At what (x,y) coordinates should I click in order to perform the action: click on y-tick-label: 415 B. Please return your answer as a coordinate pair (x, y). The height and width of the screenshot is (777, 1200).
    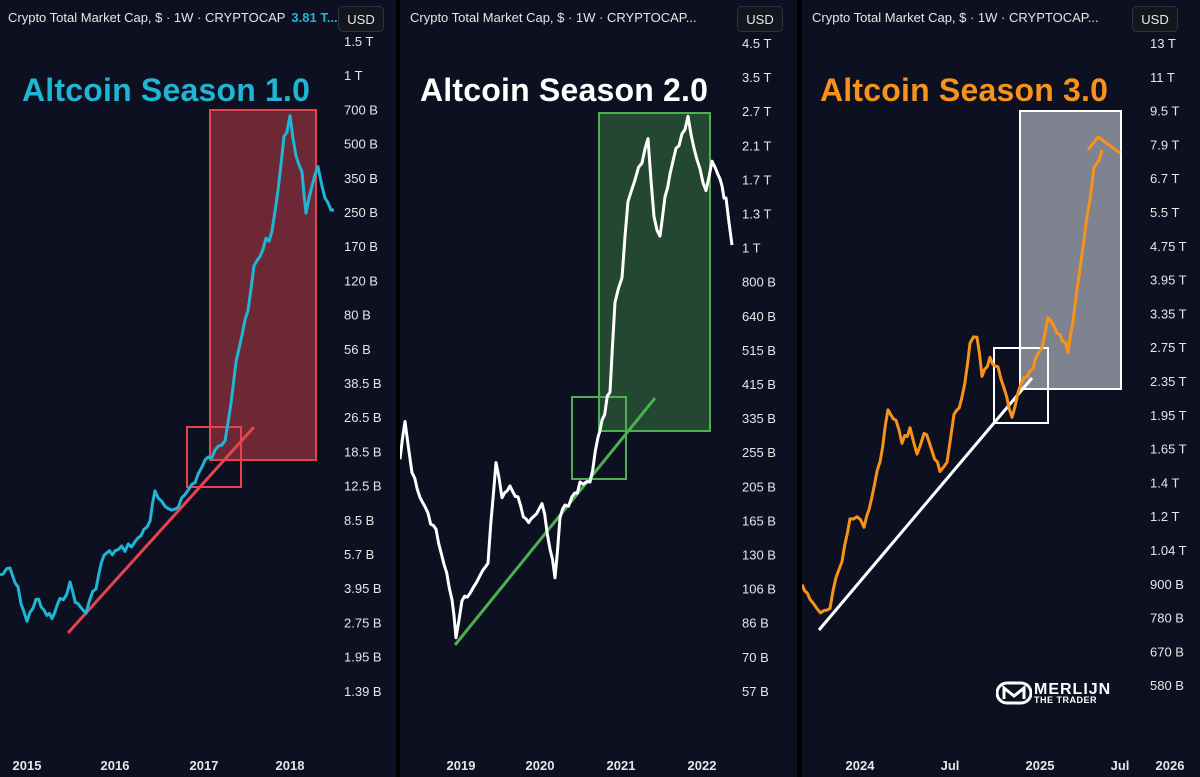
    Looking at the image, I should click on (759, 384).